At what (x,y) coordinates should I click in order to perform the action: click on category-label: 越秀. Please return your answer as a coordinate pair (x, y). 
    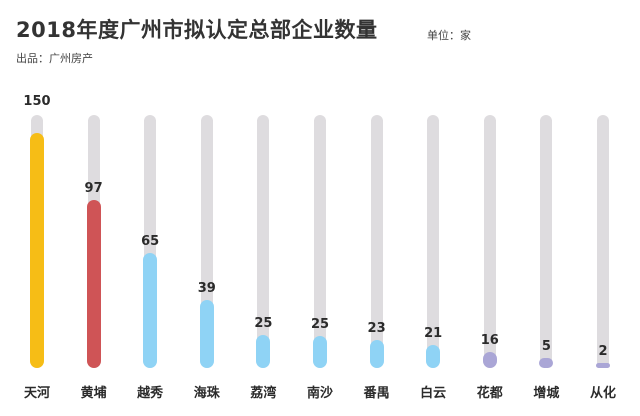
    Looking at the image, I should click on (150, 393).